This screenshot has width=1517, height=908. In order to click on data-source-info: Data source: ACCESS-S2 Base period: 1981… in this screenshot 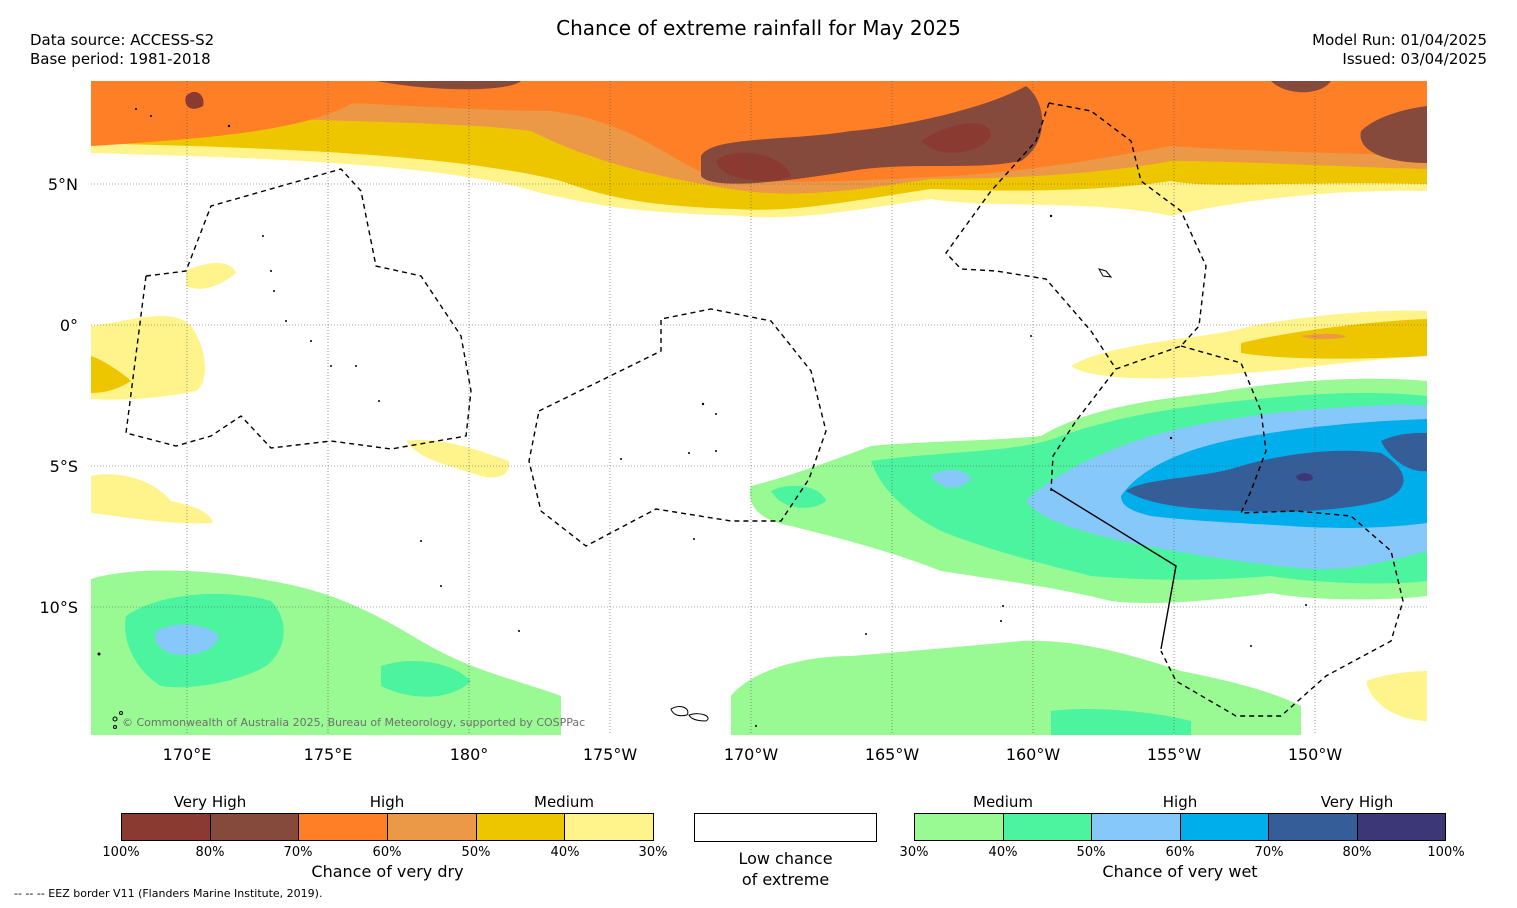, I will do `click(122, 50)`.